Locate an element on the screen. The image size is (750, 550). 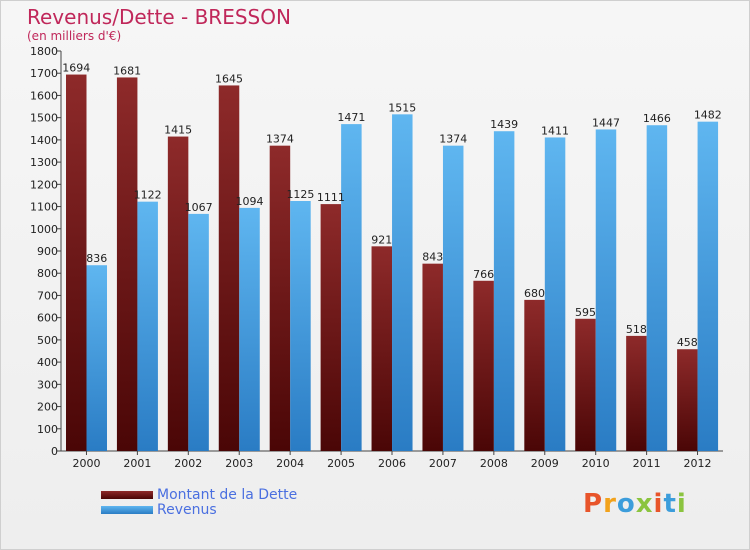
x-tick-label: 2008 is located at coordinates (494, 463).